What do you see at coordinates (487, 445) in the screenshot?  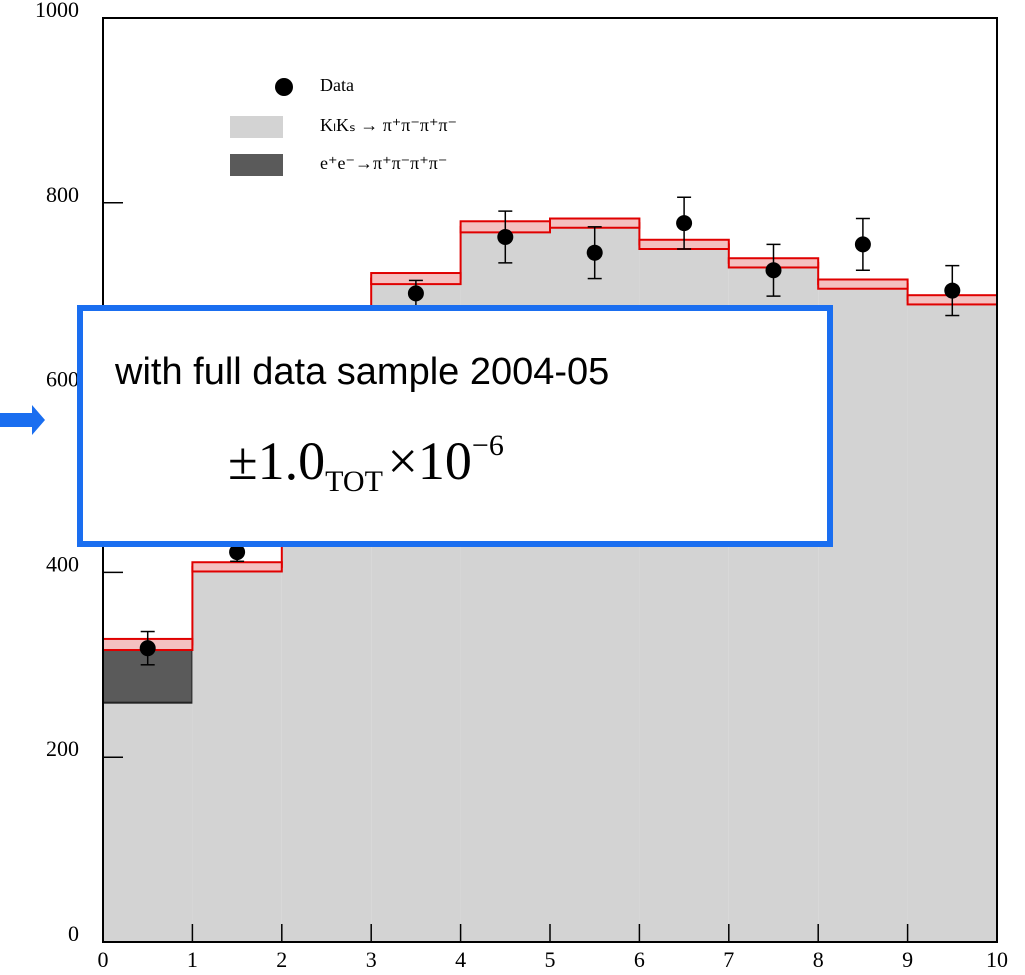 I see `formula-sup: −6` at bounding box center [487, 445].